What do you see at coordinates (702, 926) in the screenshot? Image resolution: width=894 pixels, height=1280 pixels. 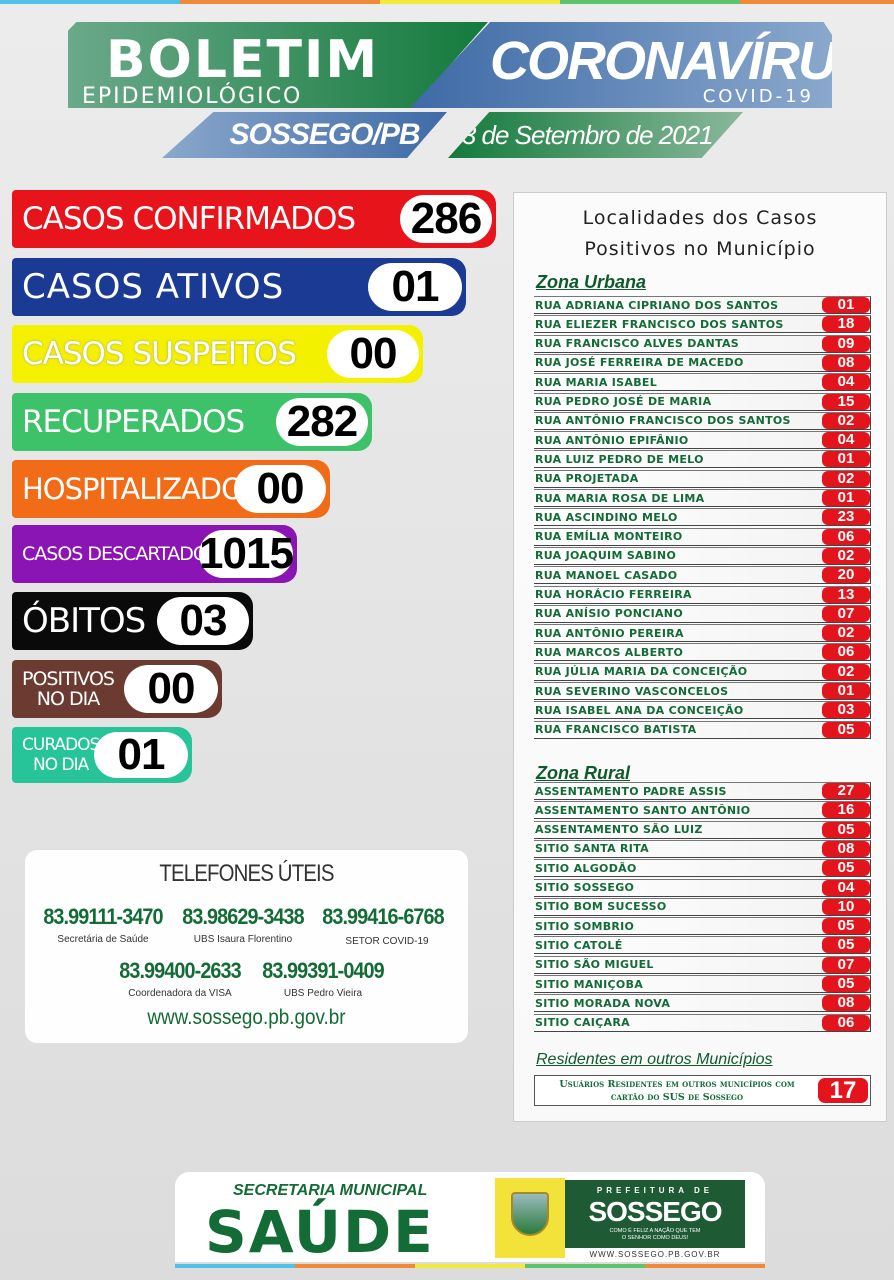 I see `location-row: SITIO SOMBRIO 05` at bounding box center [702, 926].